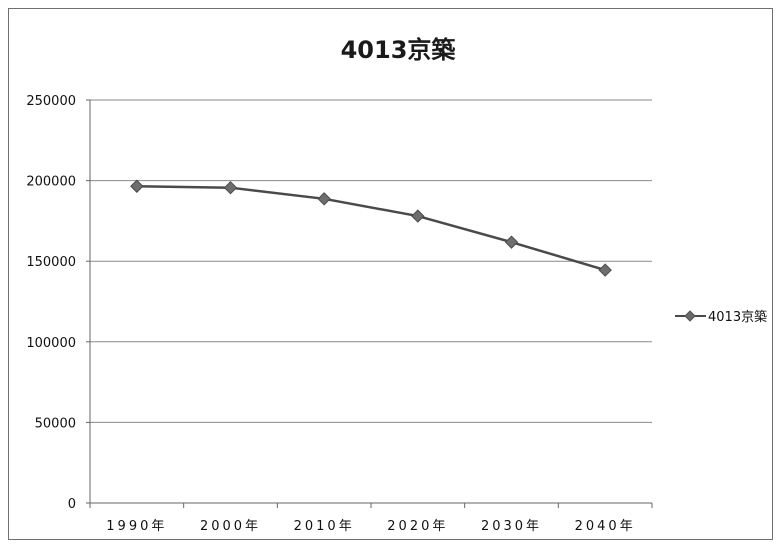 The image size is (782, 548). Describe the element at coordinates (230, 187) in the screenshot. I see `data-point-2000年` at that location.